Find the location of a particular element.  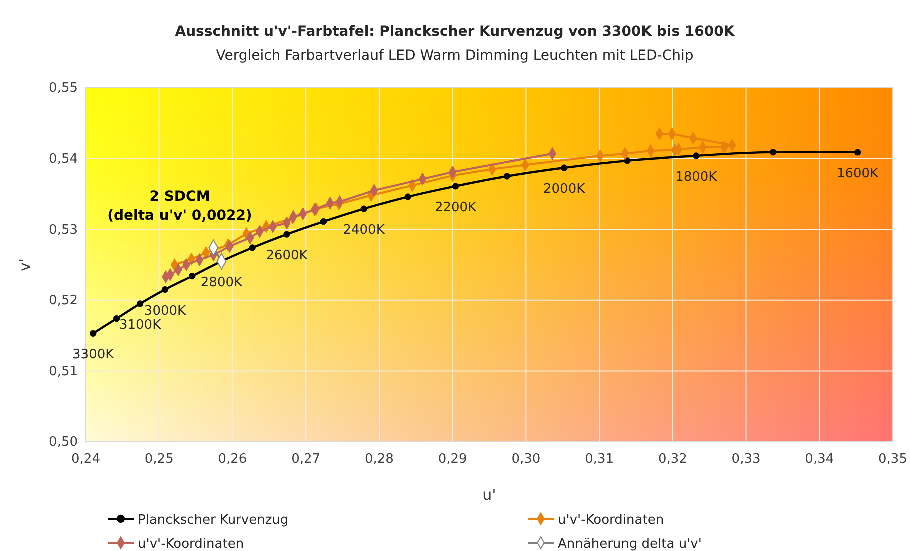

legend-label: Planckscher Kurvenzug is located at coordinates (213, 520).